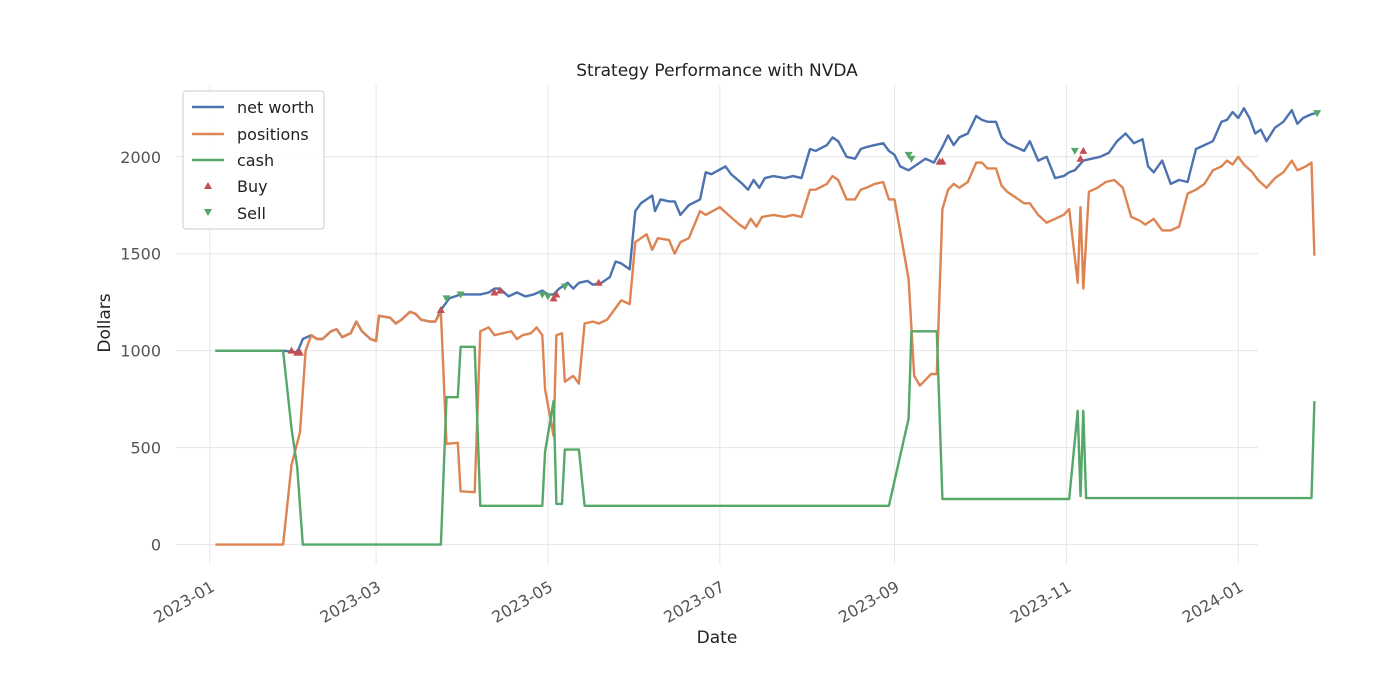 This screenshot has width=1400, height=700. I want to click on y-tick-label: 500, so click(145, 448).